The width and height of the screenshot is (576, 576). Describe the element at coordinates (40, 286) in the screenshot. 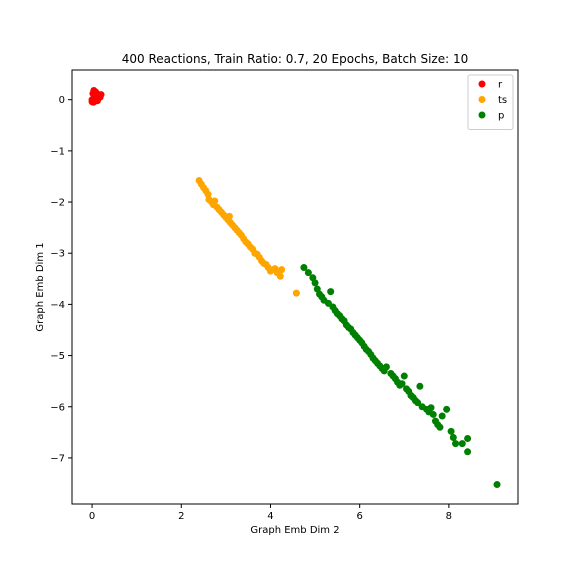

I see `y-axis-label: Graph Emb Dim 1` at that location.